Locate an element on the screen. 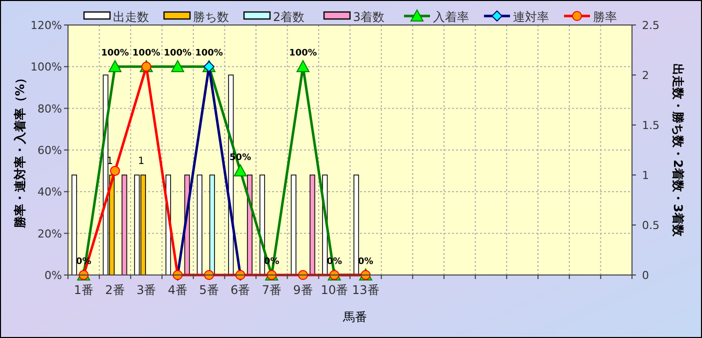 This screenshot has width=702, height=338. y-tick-label: 120% is located at coordinates (46, 25).